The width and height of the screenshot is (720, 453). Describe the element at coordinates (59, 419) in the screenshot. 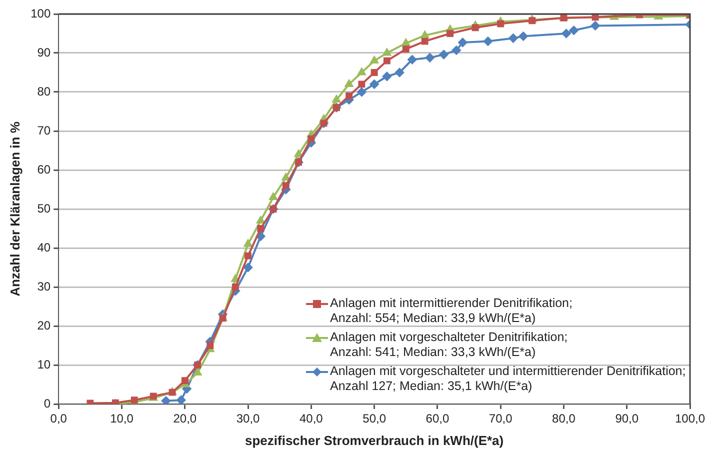

I see `x-tick-label: 0,0` at that location.